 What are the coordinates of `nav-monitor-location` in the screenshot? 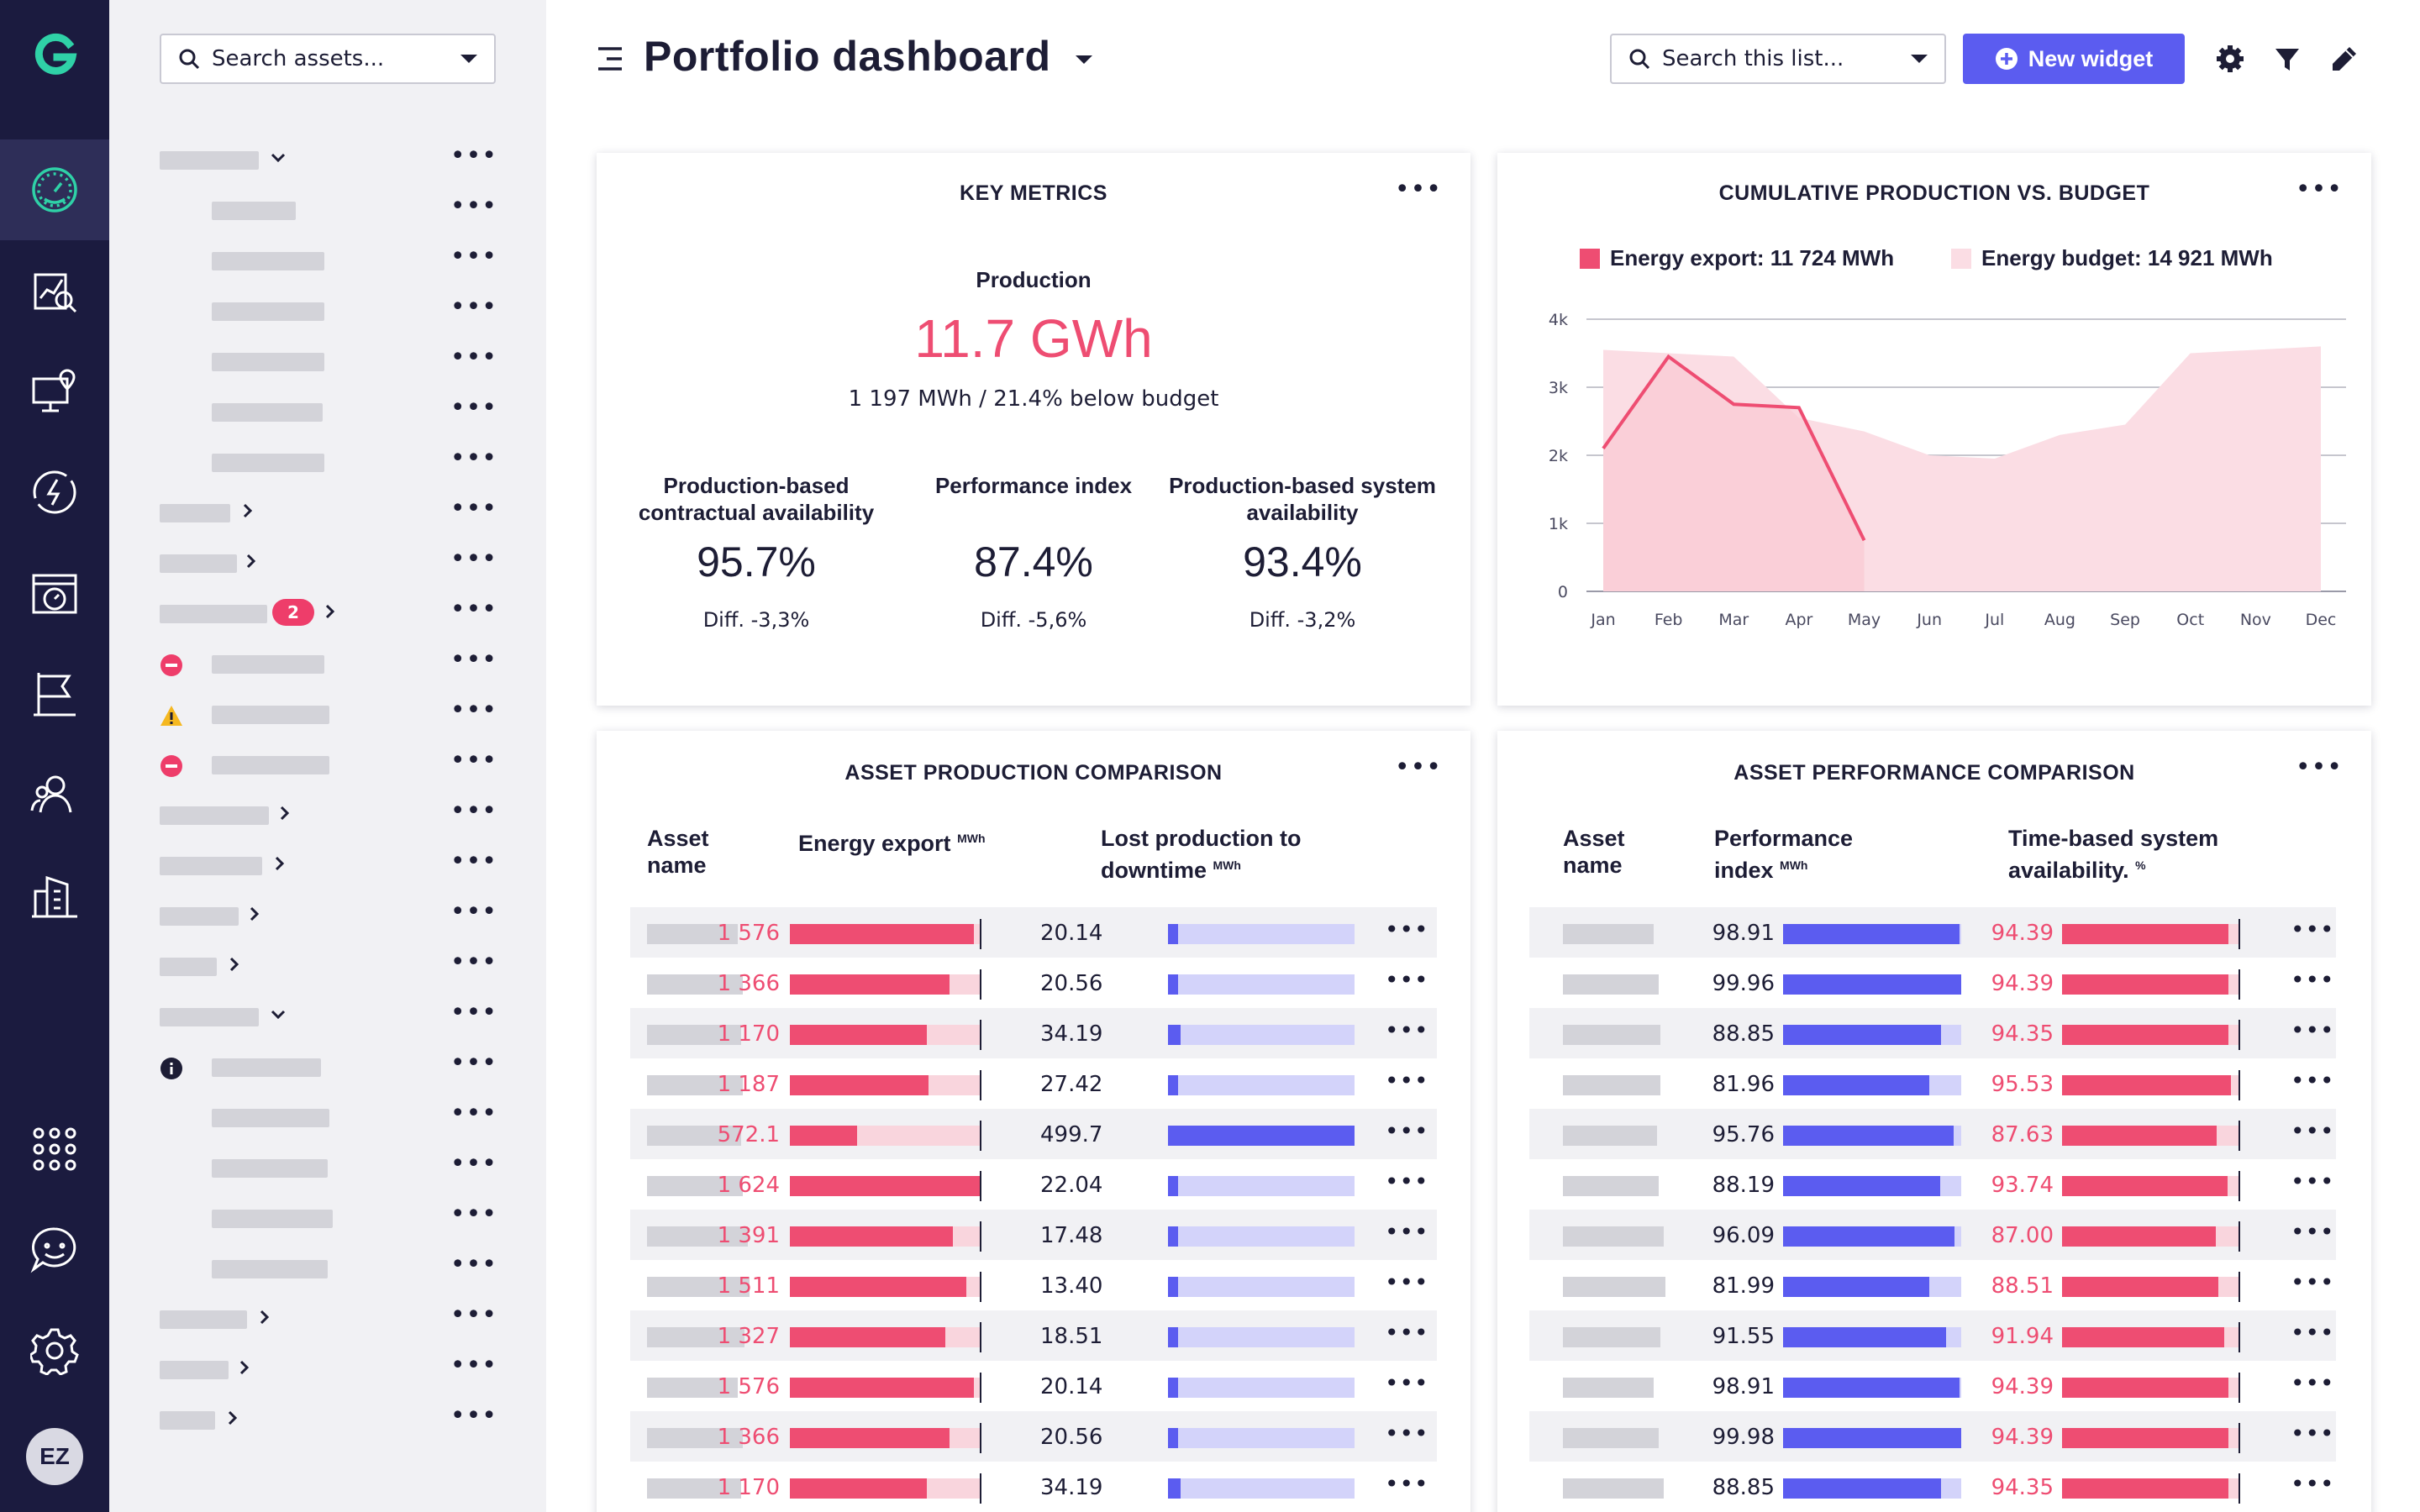 It's located at (54, 391).